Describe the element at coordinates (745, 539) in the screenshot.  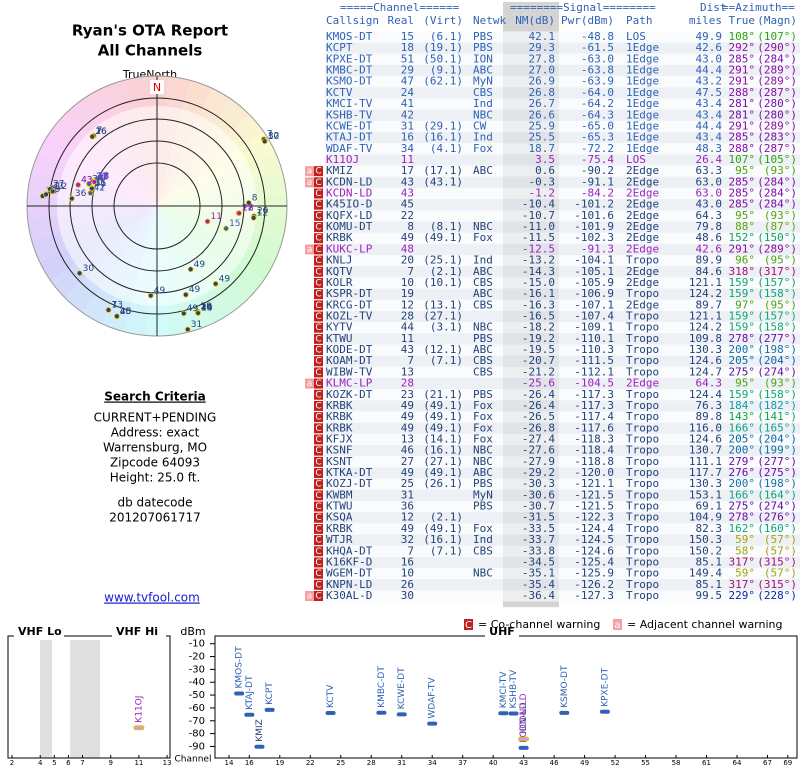
I see `cell: 59°` at that location.